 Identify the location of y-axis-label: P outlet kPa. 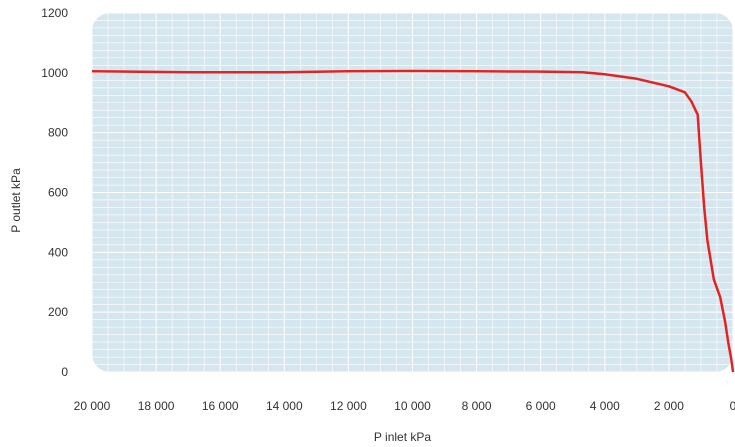
(16, 200).